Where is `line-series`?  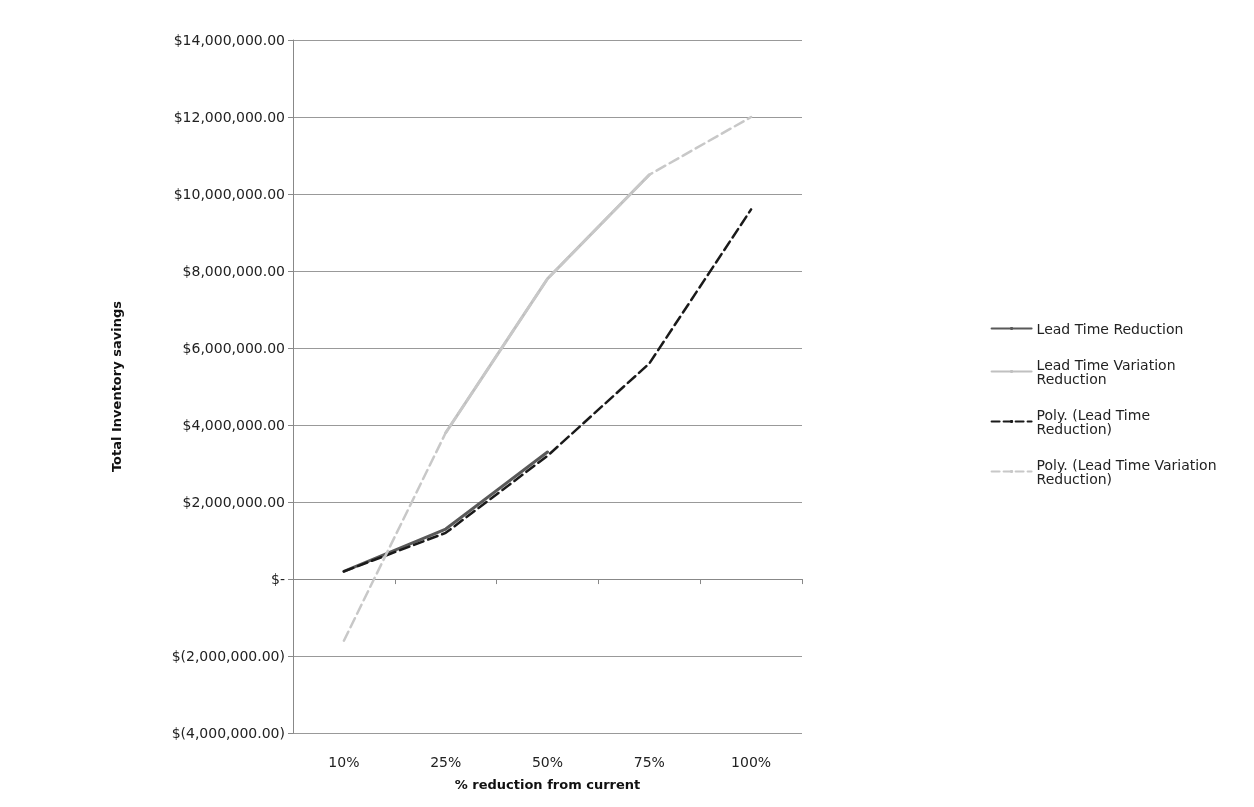 line-series is located at coordinates (547, 390).